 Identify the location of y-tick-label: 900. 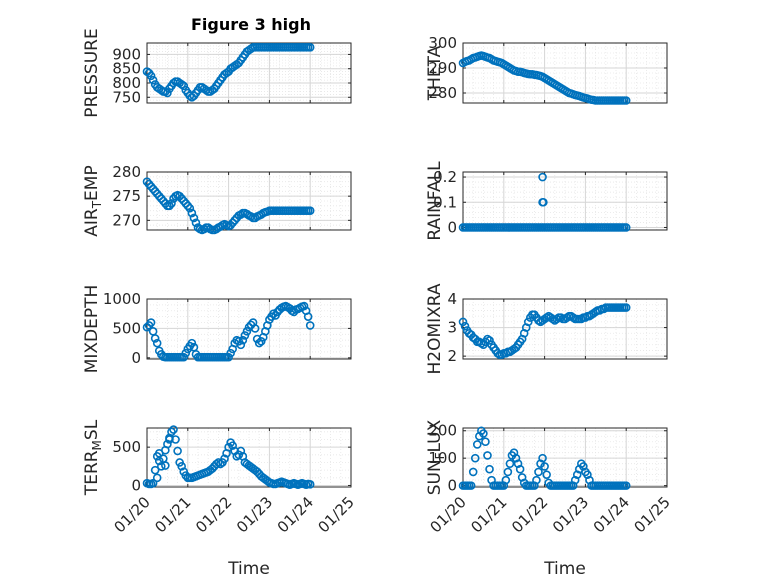
(126, 54).